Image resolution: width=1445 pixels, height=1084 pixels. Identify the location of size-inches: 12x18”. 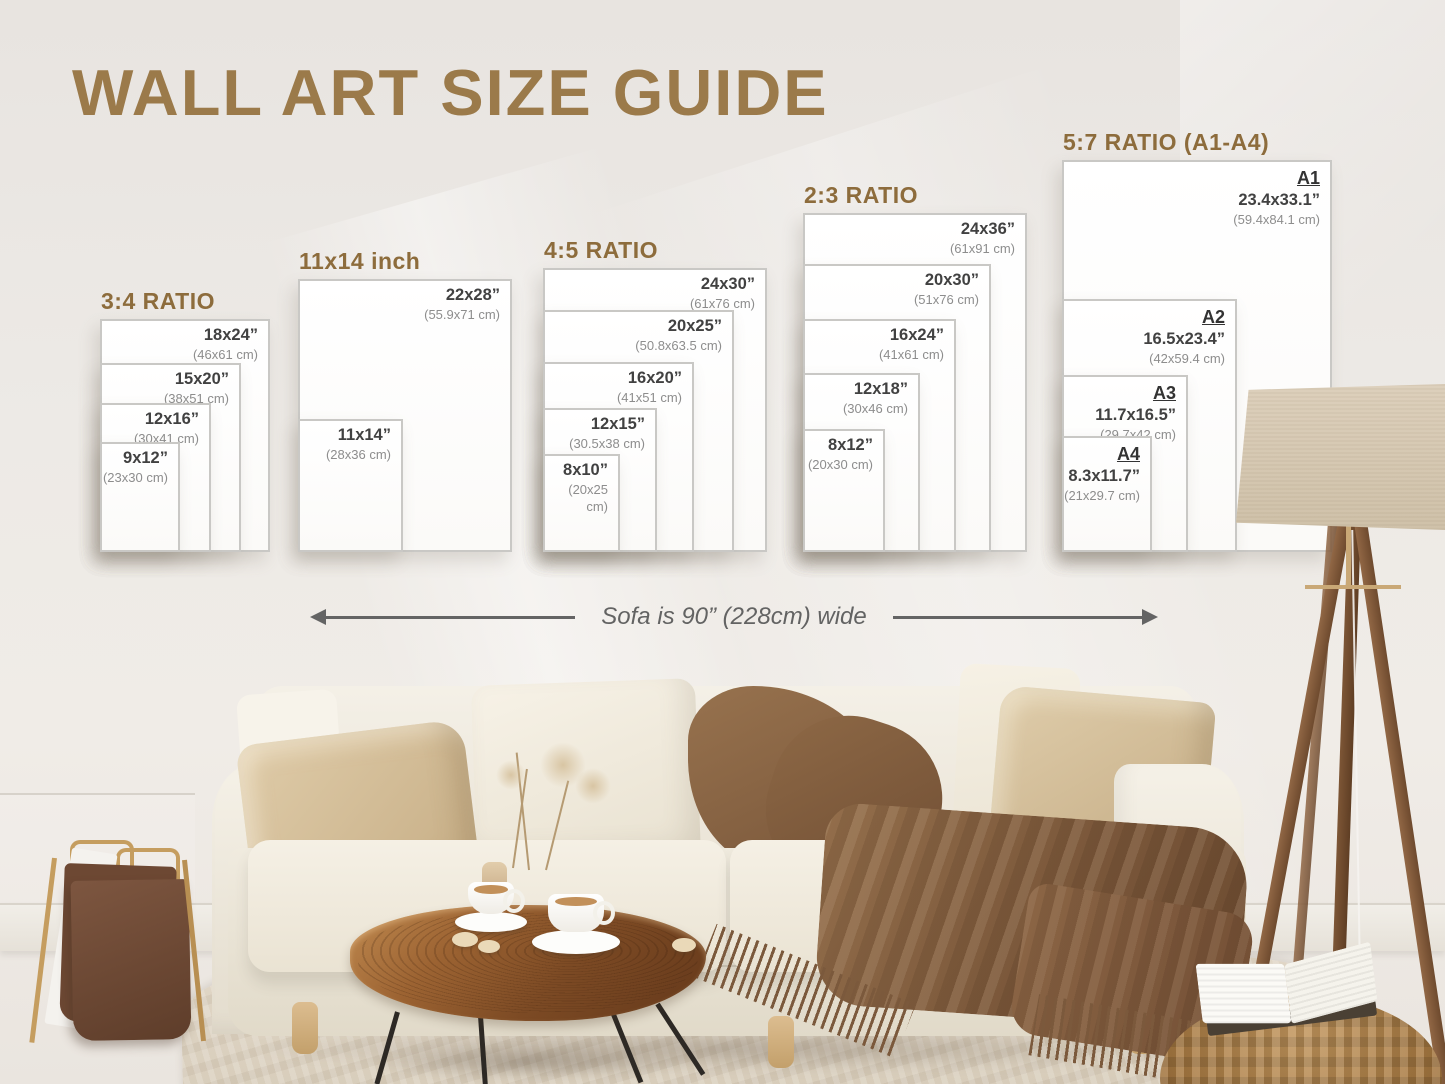
(880, 389).